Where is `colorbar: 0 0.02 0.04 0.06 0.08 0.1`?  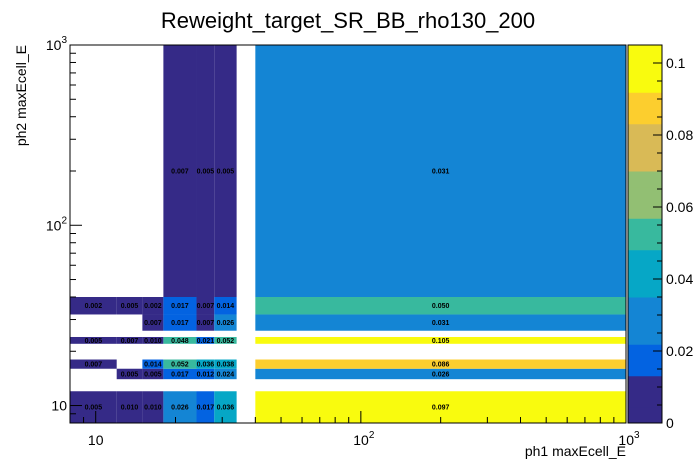
colorbar: 0 0.02 0.04 0.06 0.08 0.1 is located at coordinates (660, 237).